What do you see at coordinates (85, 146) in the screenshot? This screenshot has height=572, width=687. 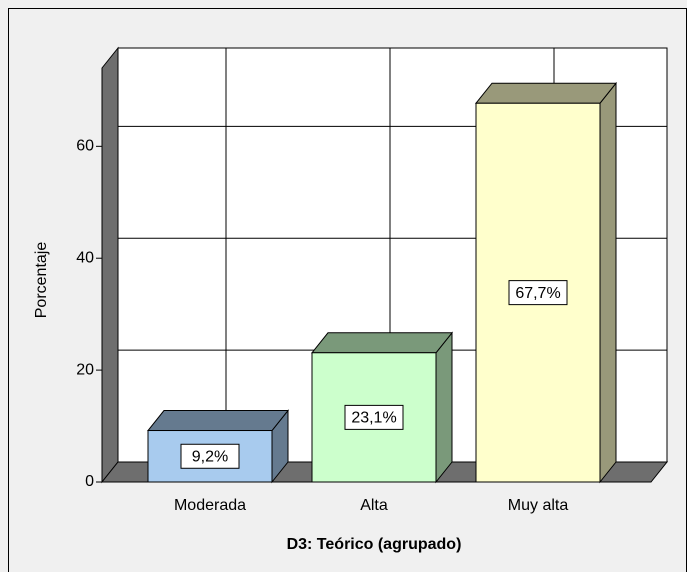 I see `y-tick-label: 60` at bounding box center [85, 146].